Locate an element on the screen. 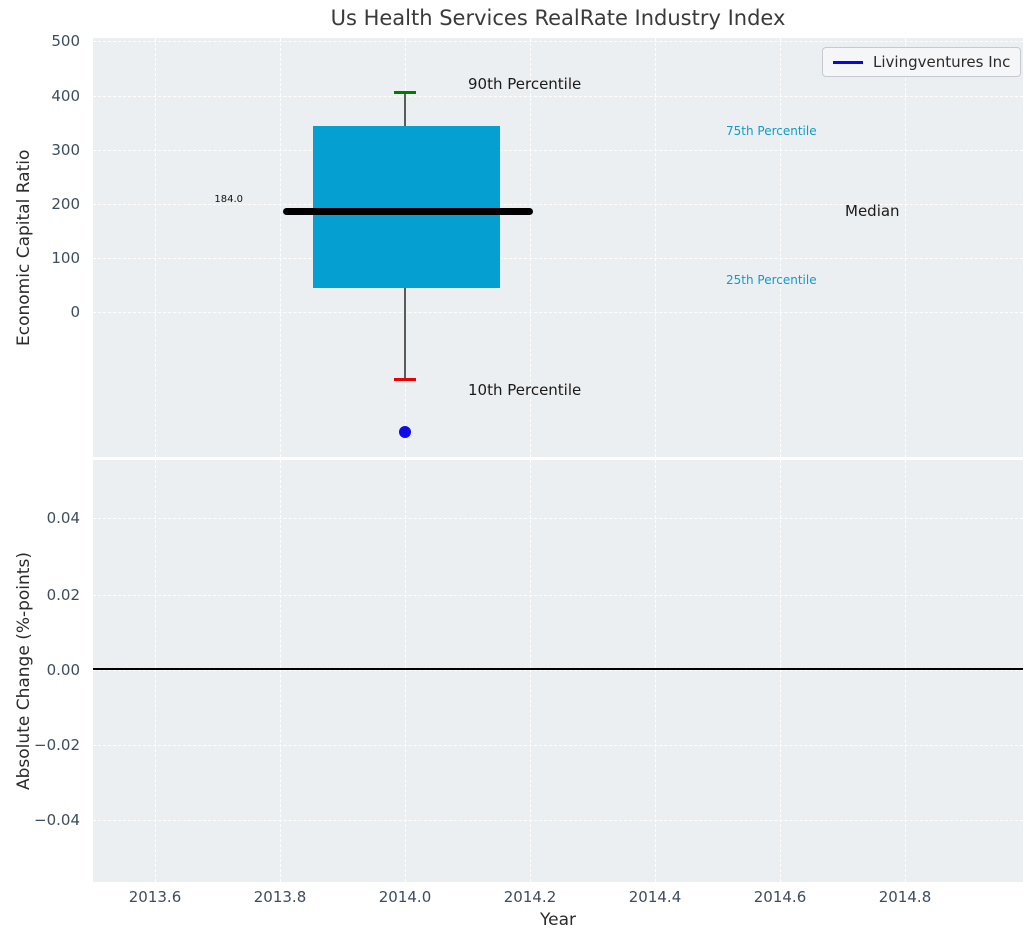 This screenshot has height=942, width=1034. y-tick-label: 0.04 is located at coordinates (63, 518).